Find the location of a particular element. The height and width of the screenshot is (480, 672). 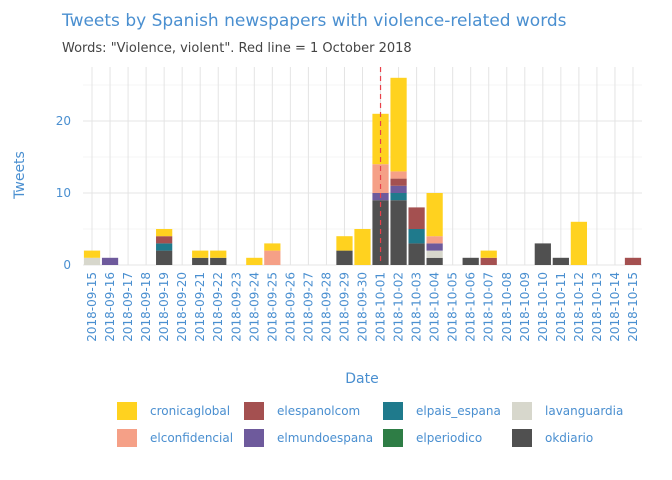

legend-label-lavanguardia: lavanguardia is located at coordinates (584, 411).